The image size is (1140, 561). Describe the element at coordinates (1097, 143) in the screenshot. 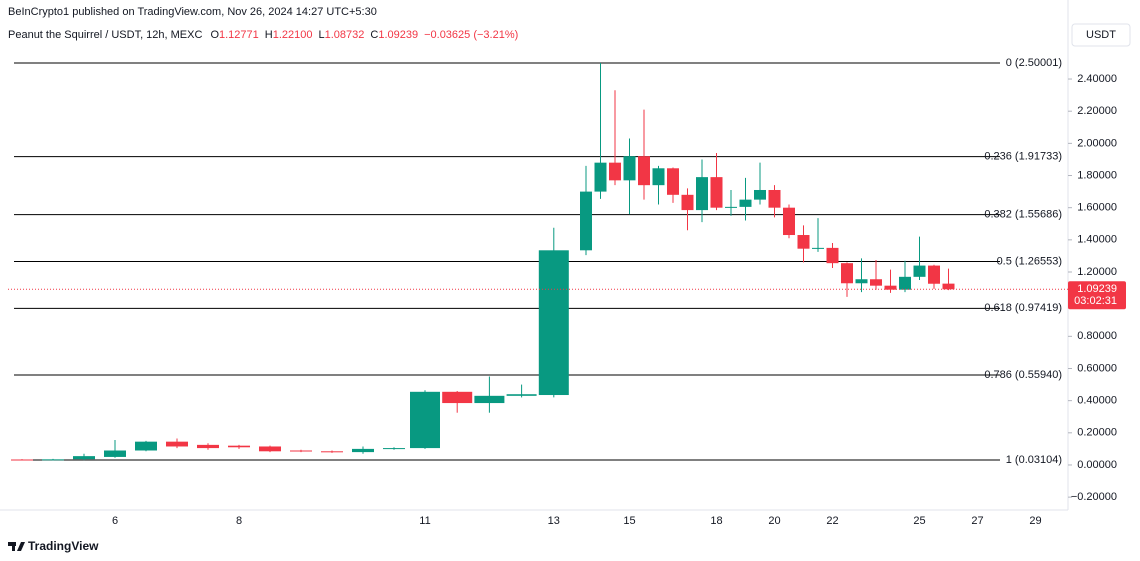

I see `y-tick-label: 2.00000` at that location.